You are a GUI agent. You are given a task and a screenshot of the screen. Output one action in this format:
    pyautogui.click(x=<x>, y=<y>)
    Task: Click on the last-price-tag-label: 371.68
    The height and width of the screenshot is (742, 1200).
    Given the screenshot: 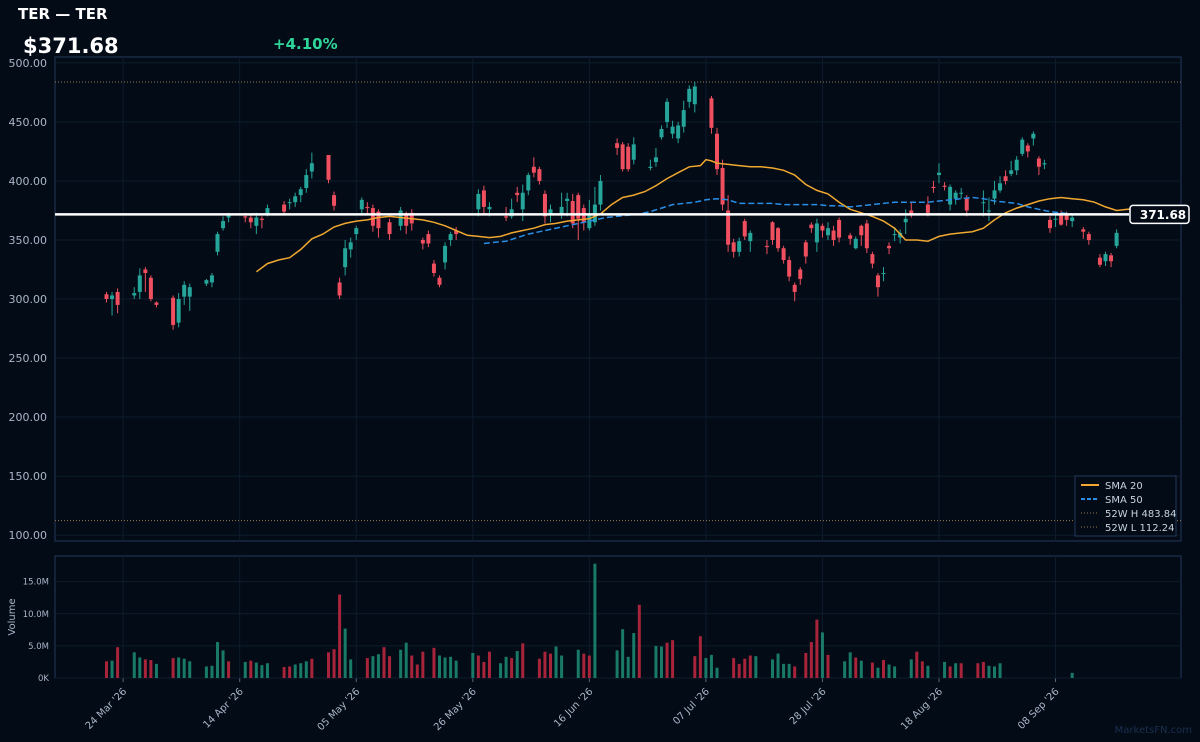 What is the action you would take?
    pyautogui.click(x=1163, y=215)
    